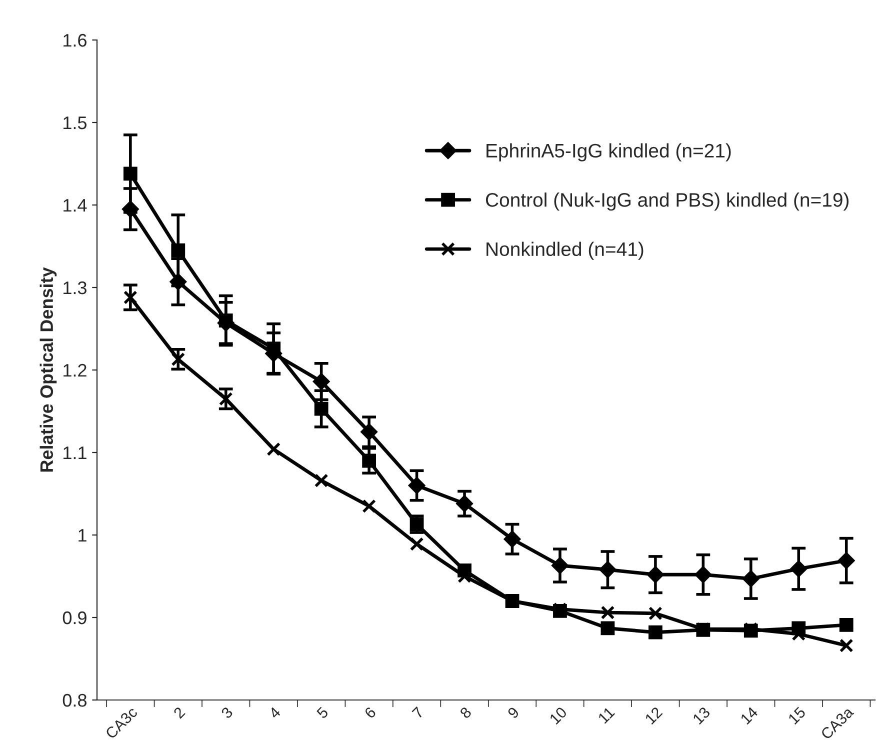  Describe the element at coordinates (607, 715) in the screenshot. I see `x-tick-label: 11` at that location.